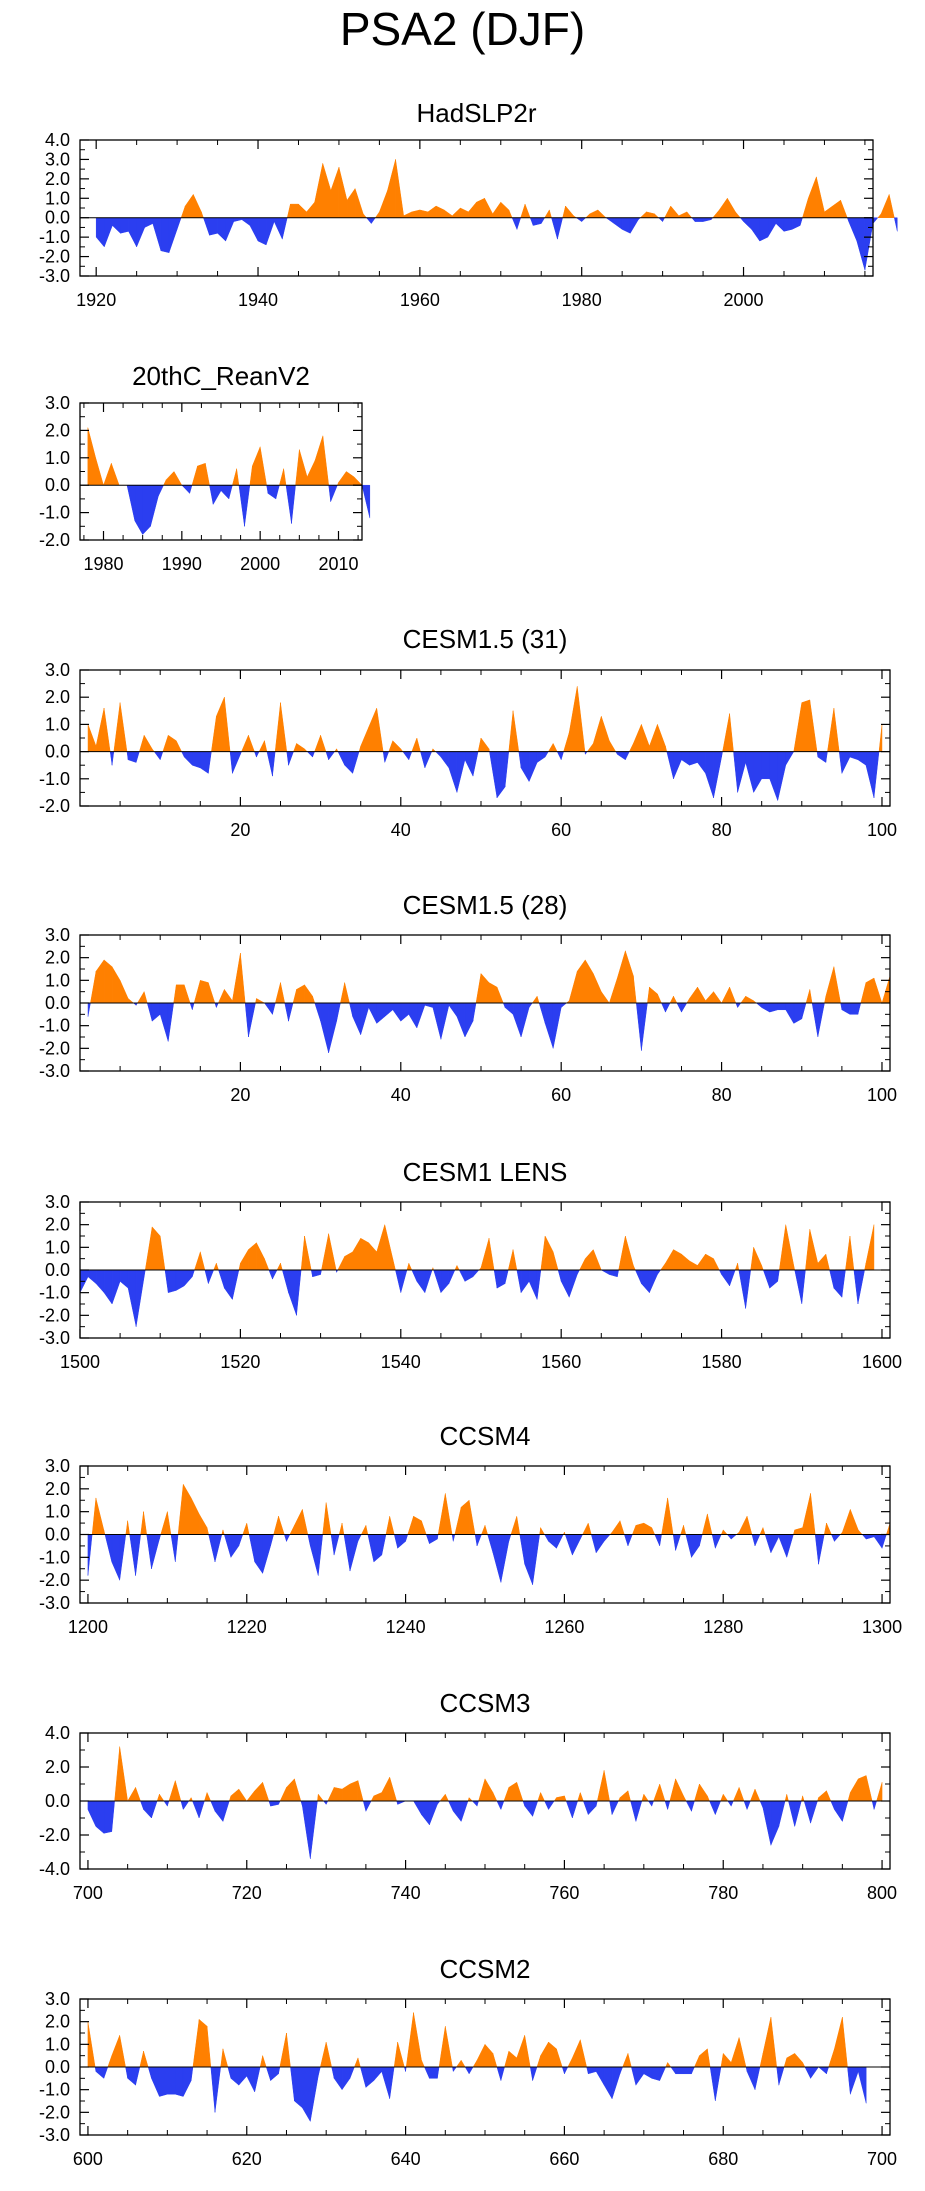 The height and width of the screenshot is (2191, 925). What do you see at coordinates (485, 738) in the screenshot?
I see `plot-frame` at bounding box center [485, 738].